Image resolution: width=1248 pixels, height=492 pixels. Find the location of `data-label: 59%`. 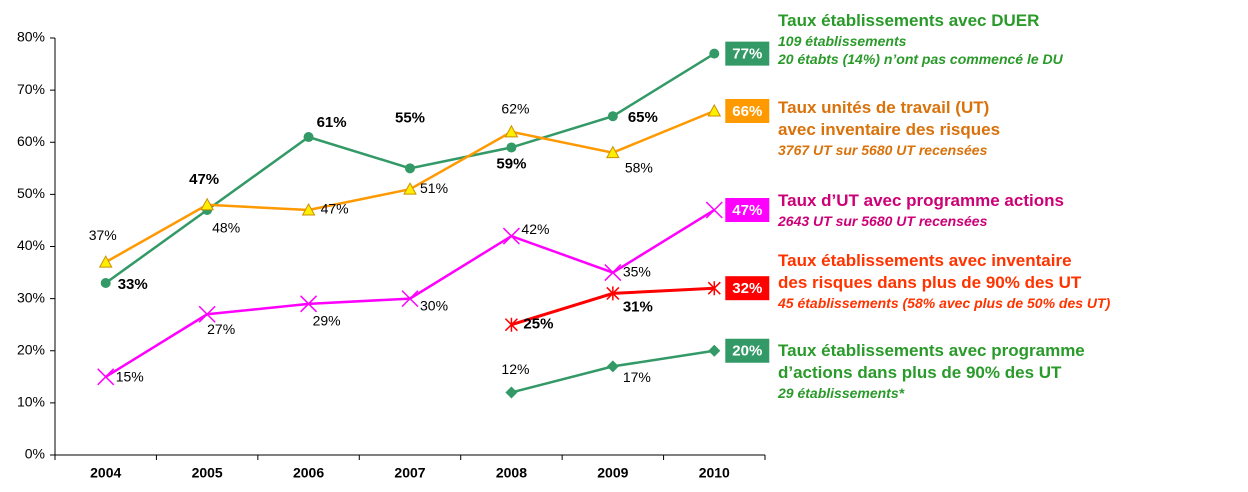

data-label: 59% is located at coordinates (511, 163).